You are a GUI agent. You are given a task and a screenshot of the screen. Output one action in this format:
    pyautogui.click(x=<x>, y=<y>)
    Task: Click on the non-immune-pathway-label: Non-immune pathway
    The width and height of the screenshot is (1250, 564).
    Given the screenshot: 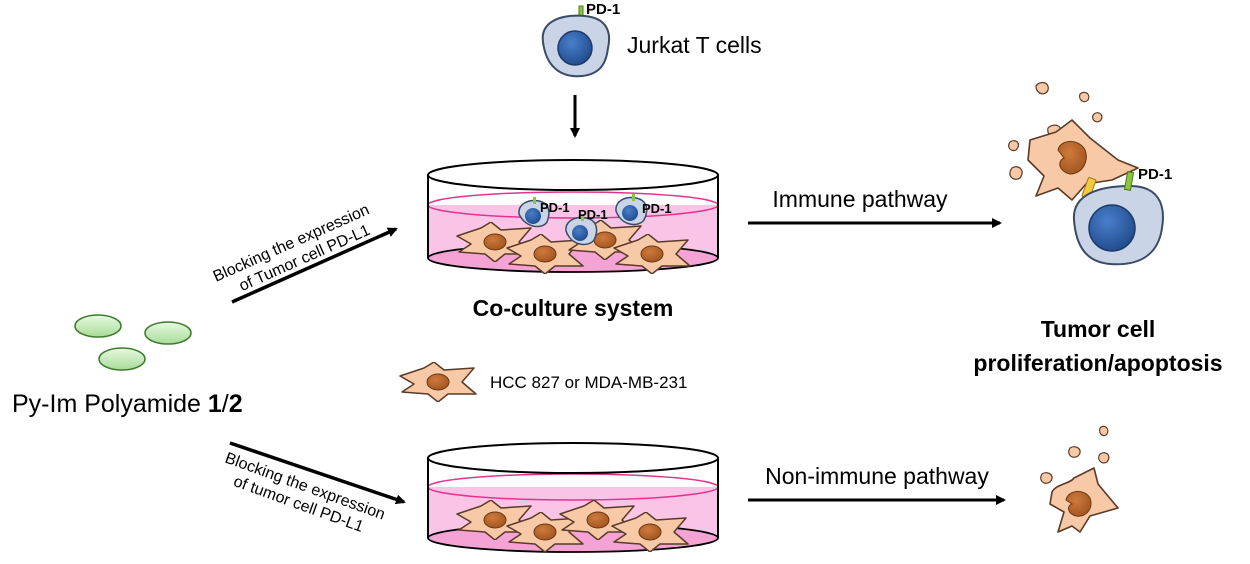 What is the action you would take?
    pyautogui.click(x=877, y=476)
    